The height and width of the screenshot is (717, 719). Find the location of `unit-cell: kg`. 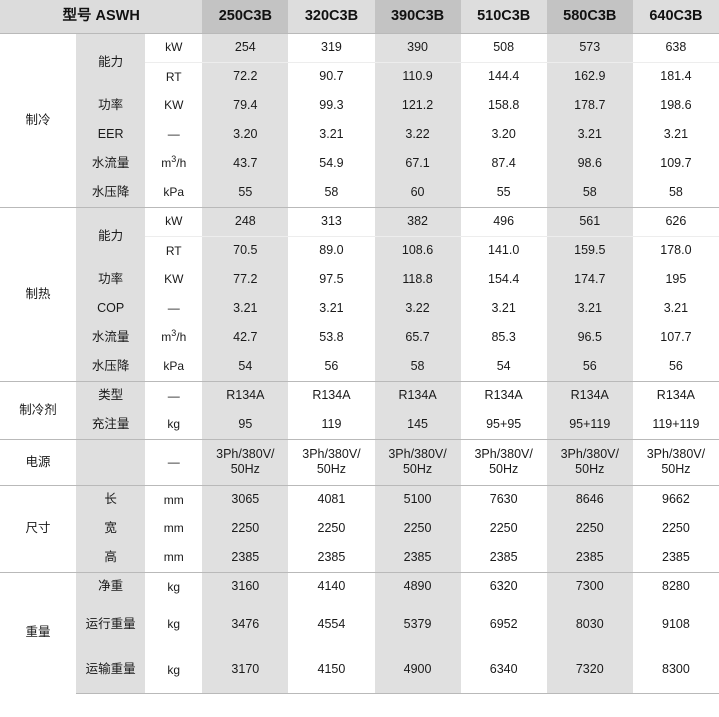

unit-cell: kg is located at coordinates (174, 586).